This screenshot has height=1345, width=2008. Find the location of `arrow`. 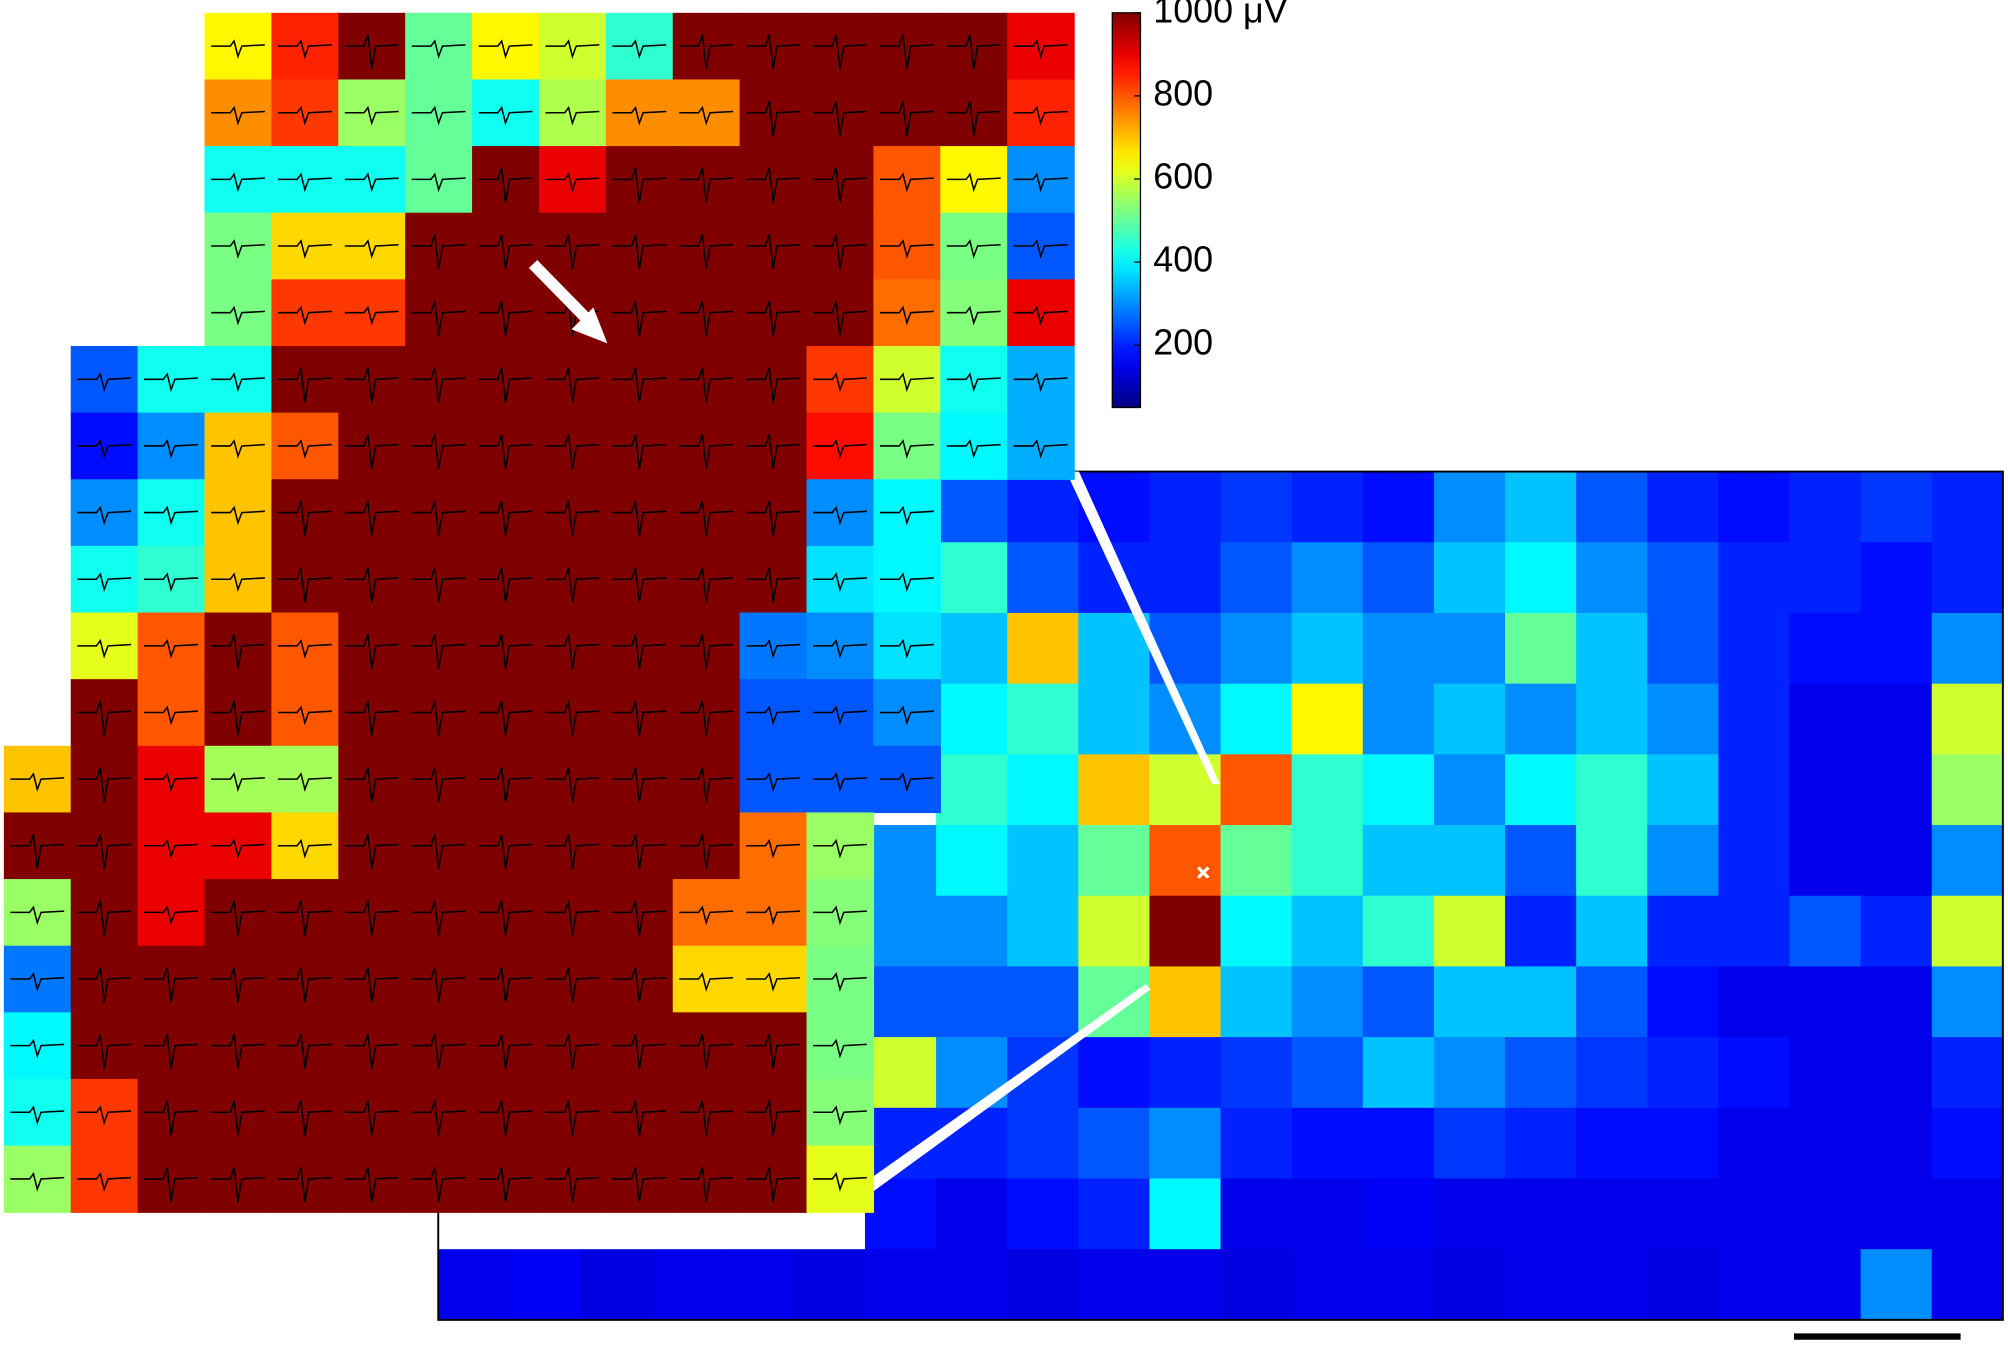

arrow is located at coordinates (568, 301).